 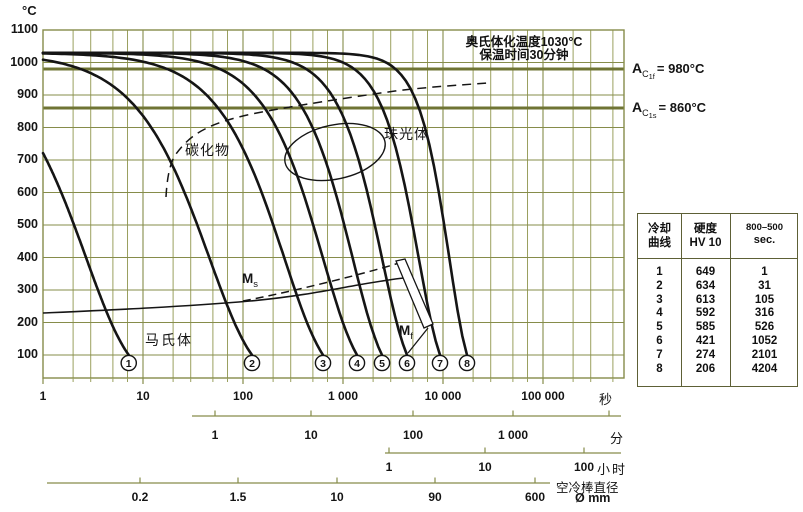 I want to click on table-header-curve-line2: 曲线, so click(x=659, y=243).